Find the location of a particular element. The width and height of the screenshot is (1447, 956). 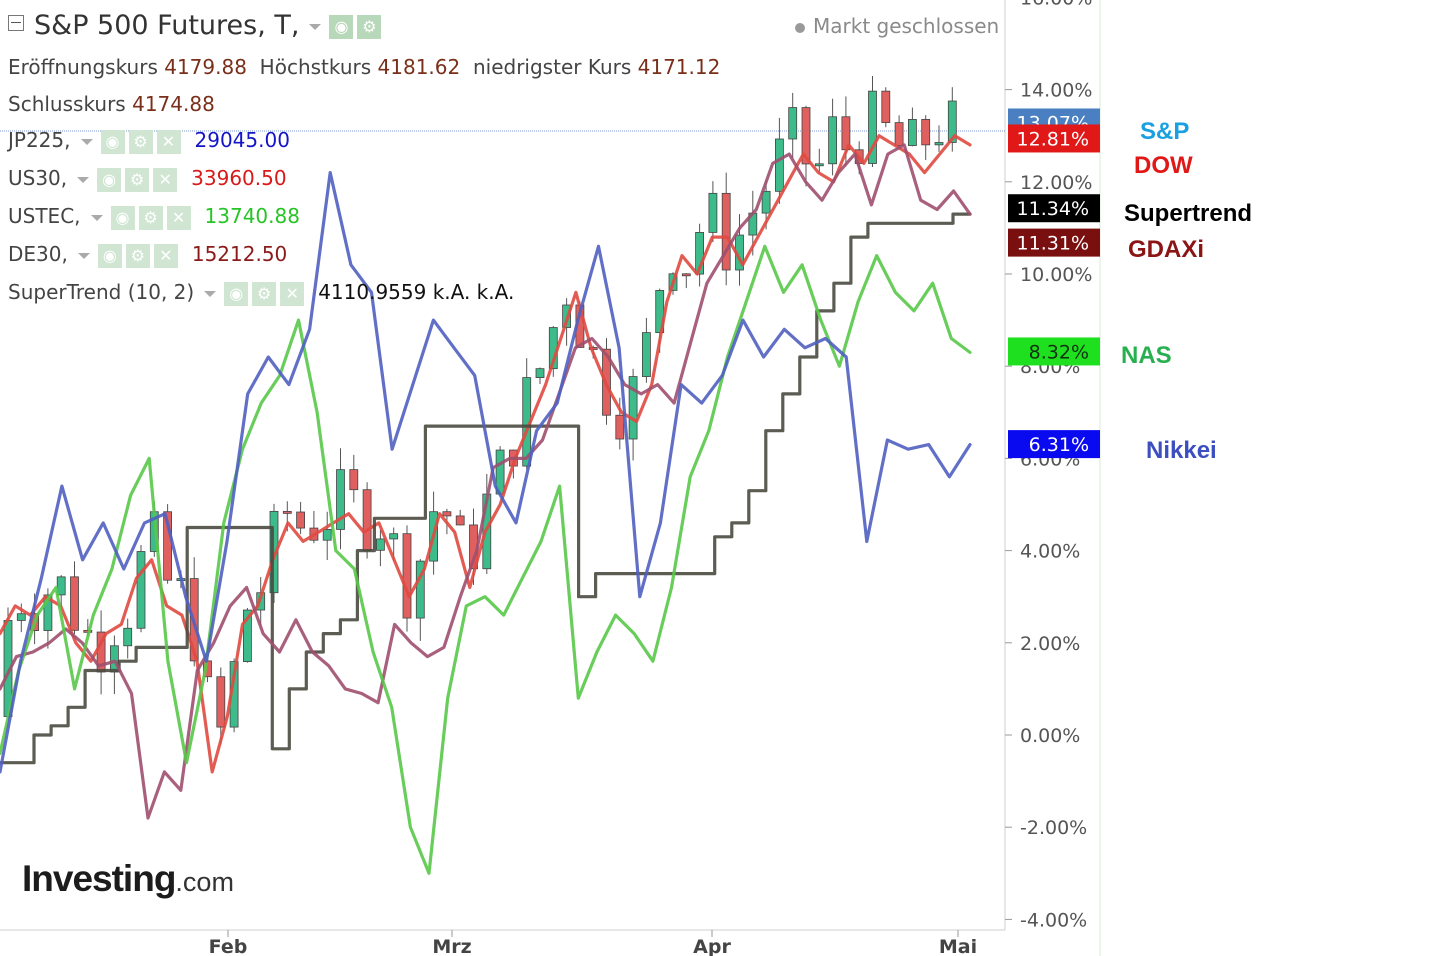

gdaxi-badge-text: 11.31% is located at coordinates (1053, 244).